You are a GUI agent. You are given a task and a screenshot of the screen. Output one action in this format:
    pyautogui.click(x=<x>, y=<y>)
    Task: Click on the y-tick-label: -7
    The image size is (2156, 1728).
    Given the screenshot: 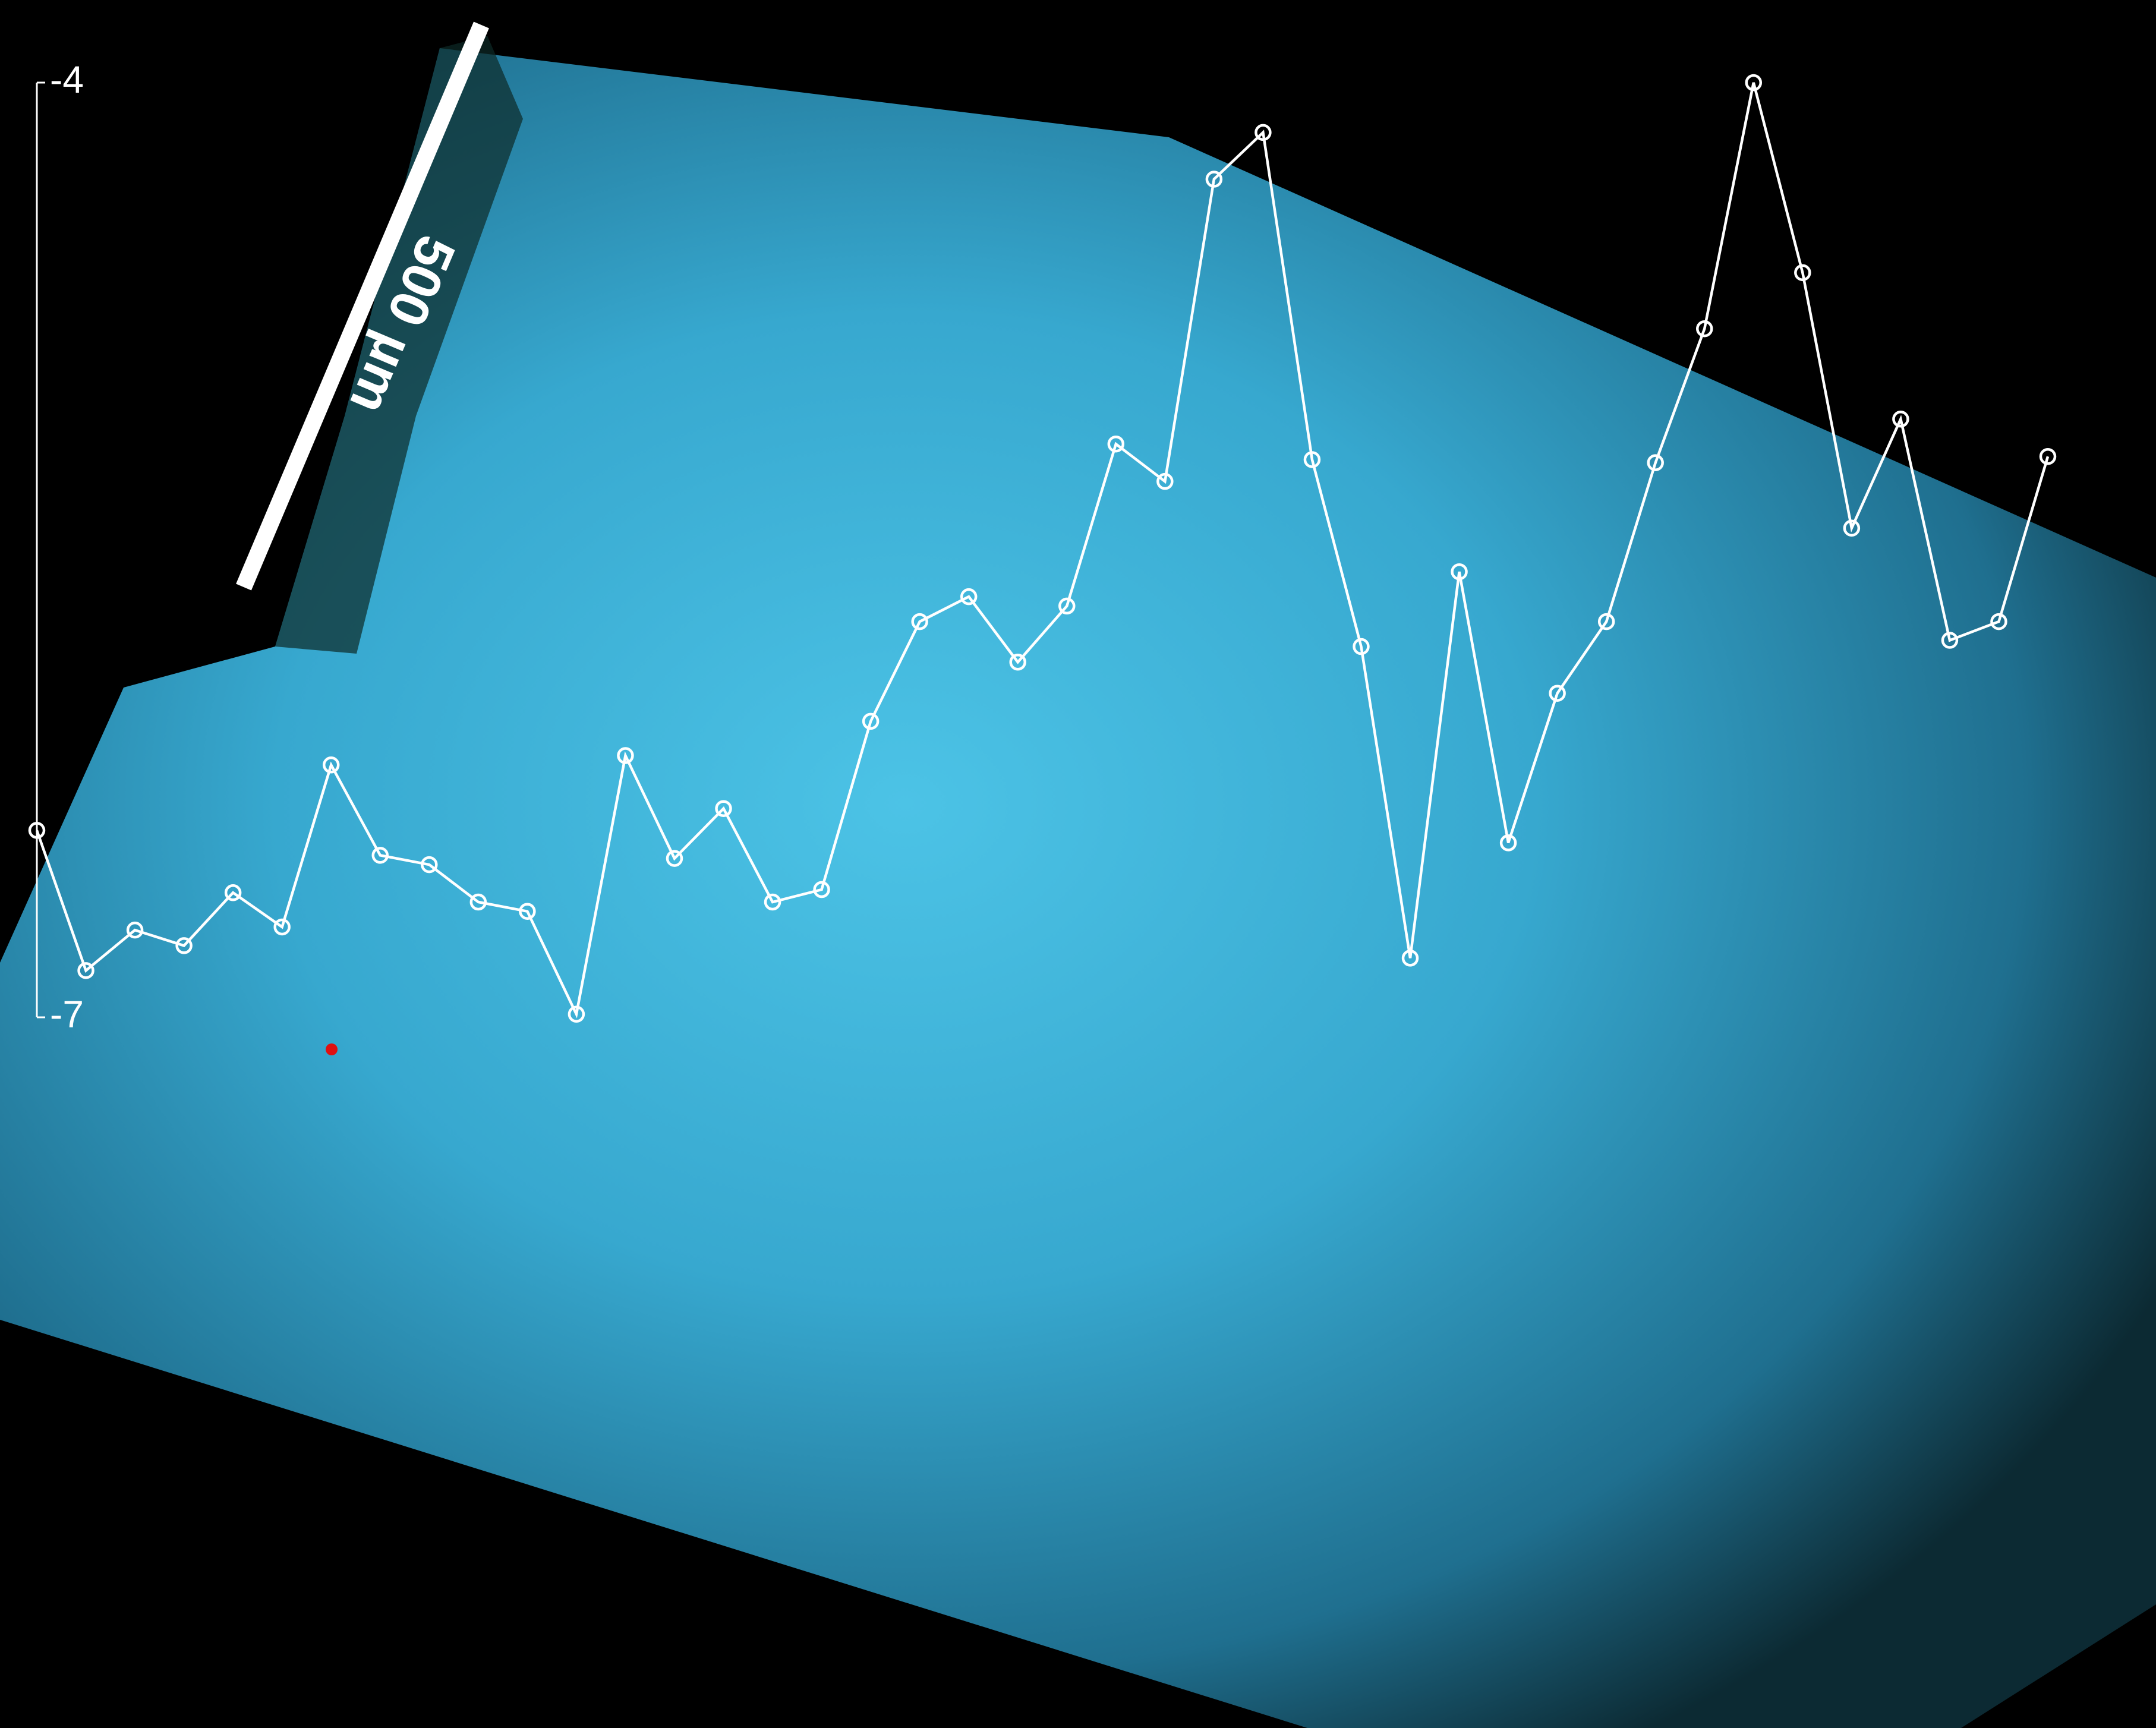 What is the action you would take?
    pyautogui.click(x=67, y=1015)
    